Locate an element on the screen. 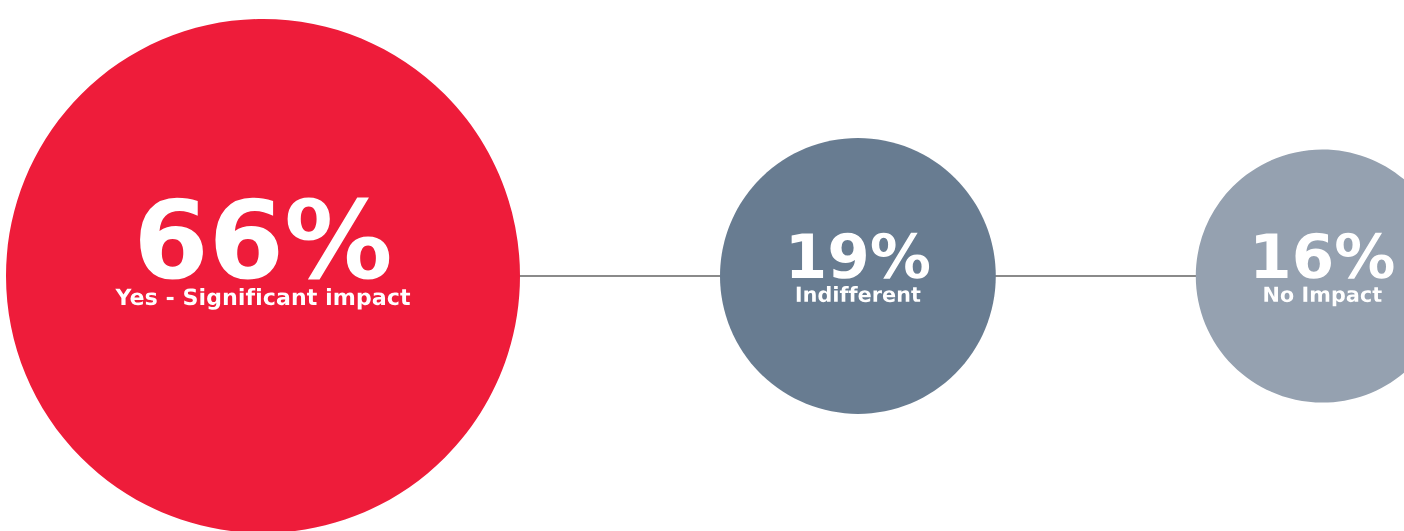 Image resolution: width=1404 pixels, height=531 pixels. data-label: 19% is located at coordinates (860, 255).